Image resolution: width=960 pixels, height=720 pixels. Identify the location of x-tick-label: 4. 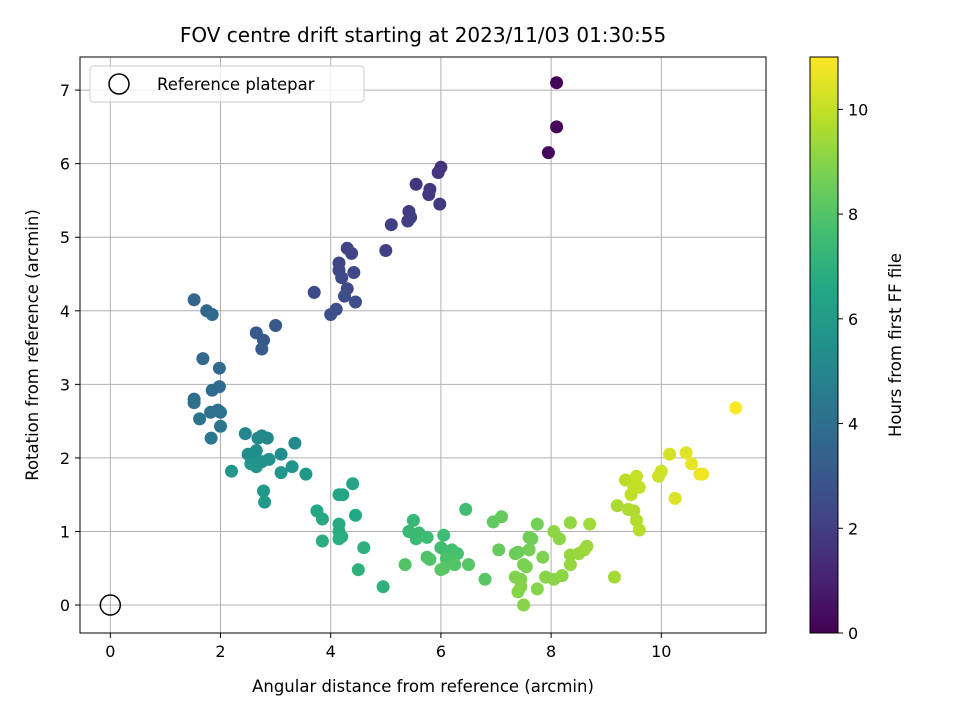
(331, 651).